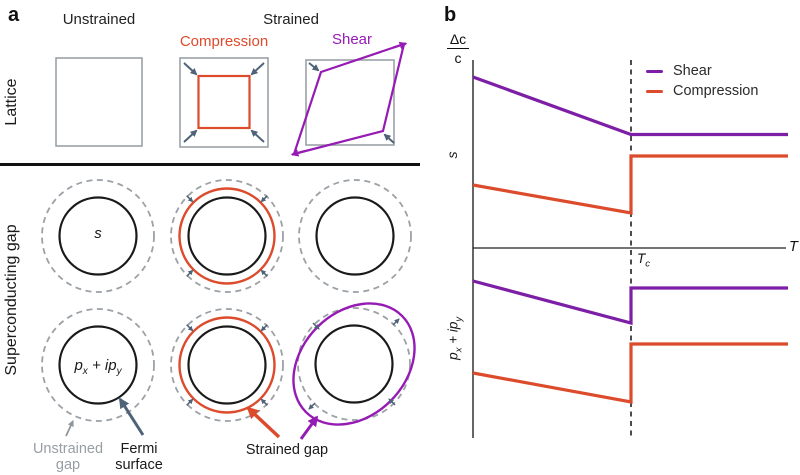 The image size is (800, 475). What do you see at coordinates (291, 19) in the screenshot?
I see `column-header-strained: Strained` at bounding box center [291, 19].